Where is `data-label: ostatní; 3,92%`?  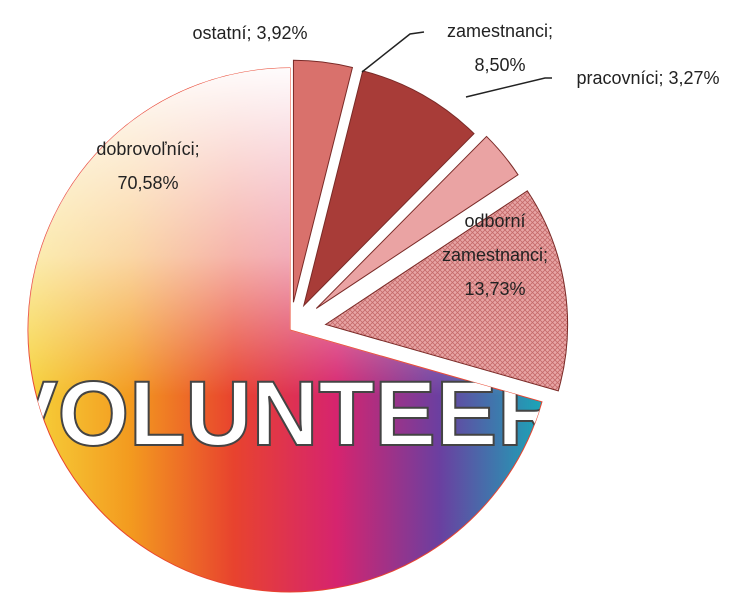
data-label: ostatní; 3,92% is located at coordinates (250, 33).